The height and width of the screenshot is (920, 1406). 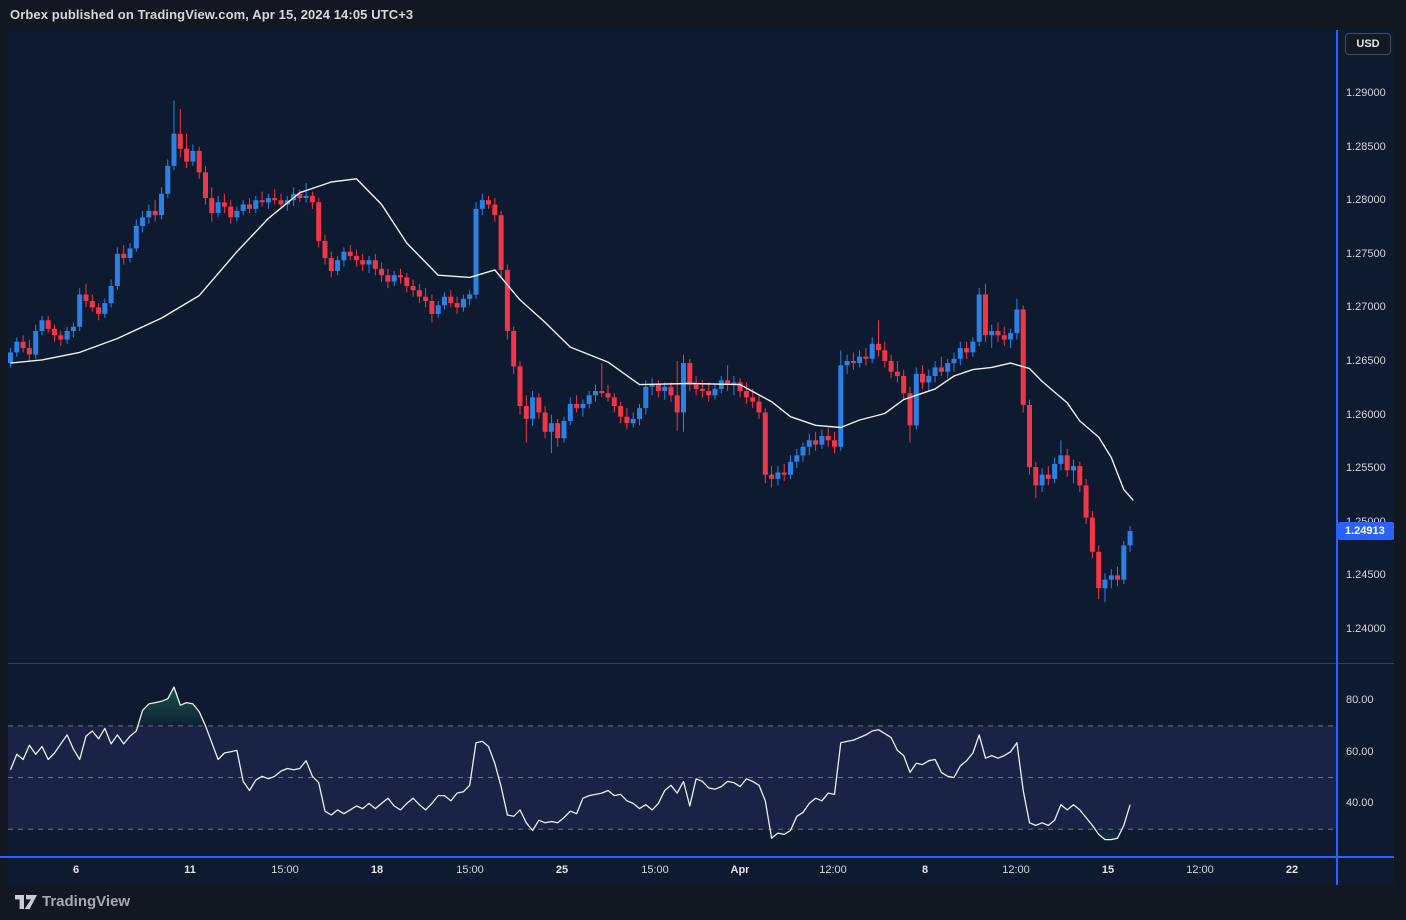 What do you see at coordinates (701, 663) in the screenshot?
I see `pane-divider` at bounding box center [701, 663].